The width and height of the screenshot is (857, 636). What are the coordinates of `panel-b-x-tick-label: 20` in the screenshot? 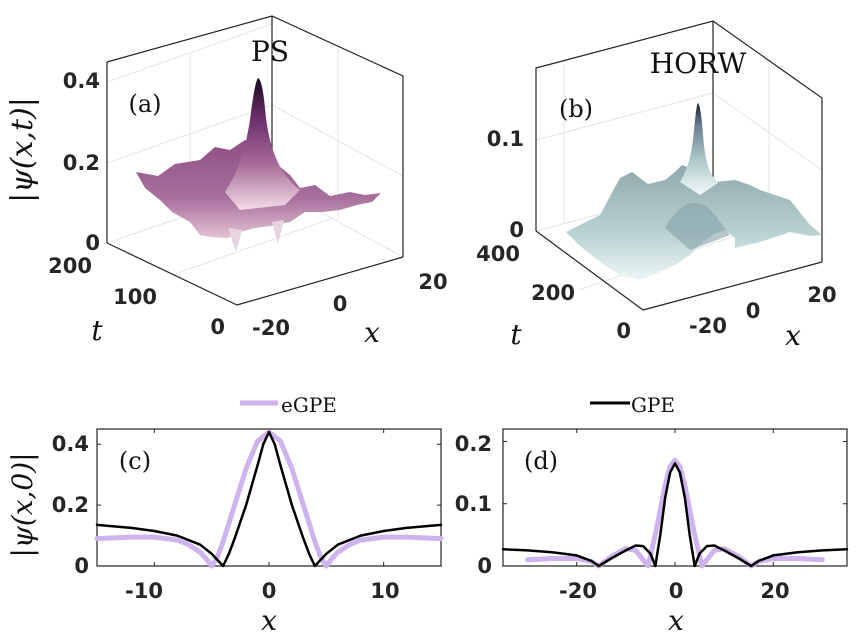 It's located at (821, 295).